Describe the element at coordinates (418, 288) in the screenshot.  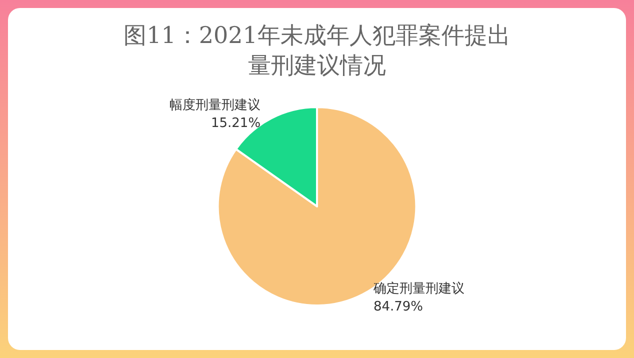
I see `slice-label: 确定刑量刑建议` at that location.